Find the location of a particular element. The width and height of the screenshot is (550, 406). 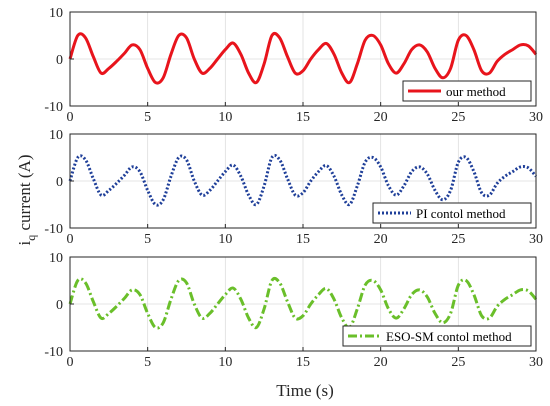

legend-label: ESO-SM contol method is located at coordinates (449, 336).